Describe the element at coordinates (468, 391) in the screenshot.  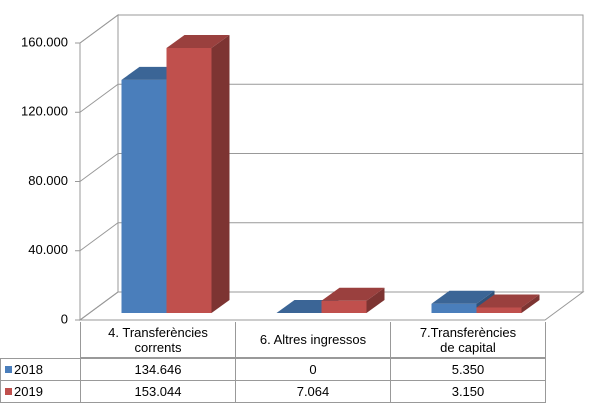
I see `data-label: 3.150` at that location.